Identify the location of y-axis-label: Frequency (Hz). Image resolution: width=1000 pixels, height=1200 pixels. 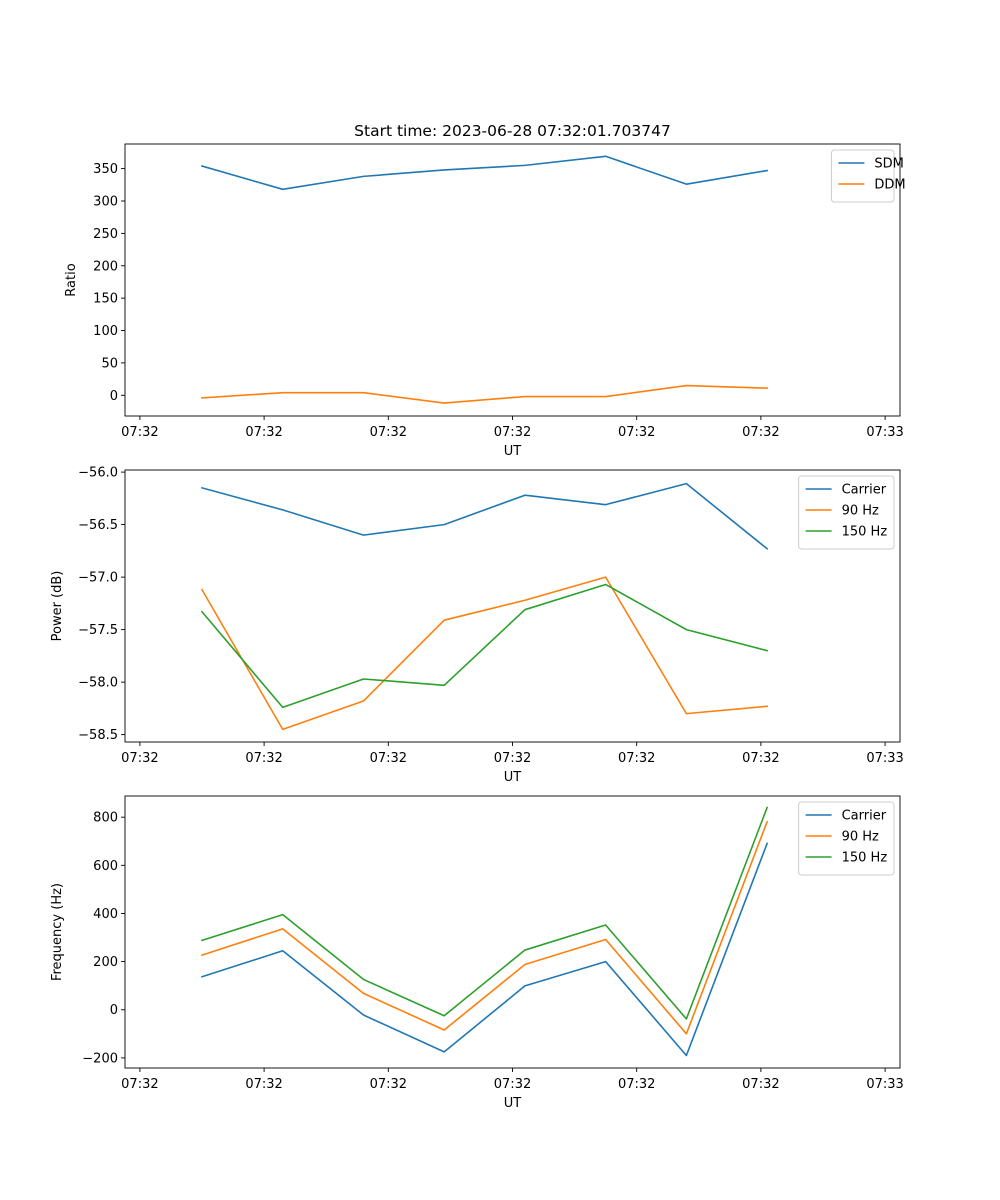
(57, 932).